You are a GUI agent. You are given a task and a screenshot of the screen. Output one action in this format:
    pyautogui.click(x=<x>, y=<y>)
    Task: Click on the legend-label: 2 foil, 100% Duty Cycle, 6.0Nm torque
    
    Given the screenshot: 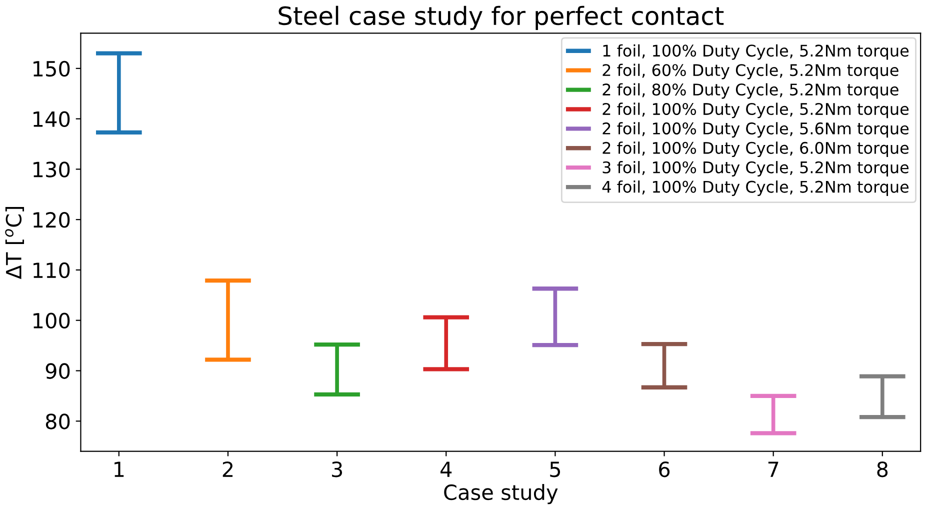 What is the action you would take?
    pyautogui.click(x=755, y=150)
    